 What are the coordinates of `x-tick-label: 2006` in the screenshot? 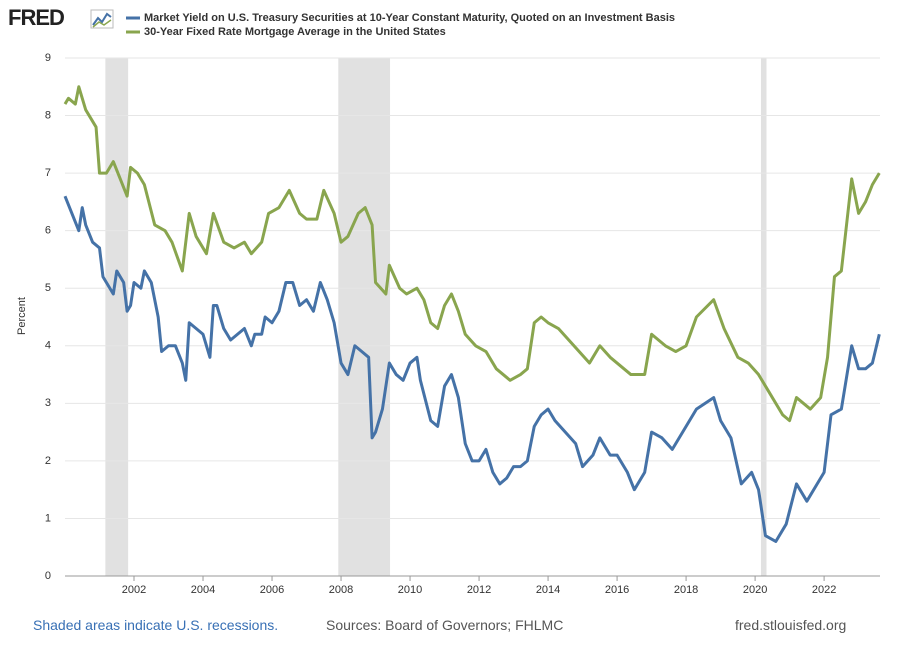 It's located at (272, 590).